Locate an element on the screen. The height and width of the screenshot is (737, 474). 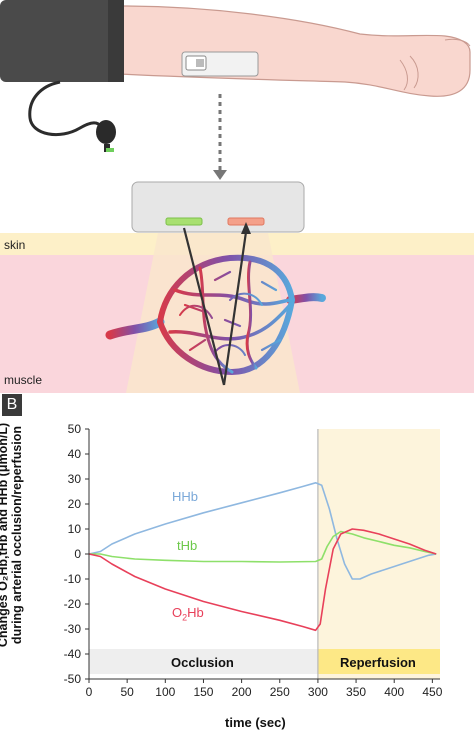
series-line-o2hb is located at coordinates (262, 580).